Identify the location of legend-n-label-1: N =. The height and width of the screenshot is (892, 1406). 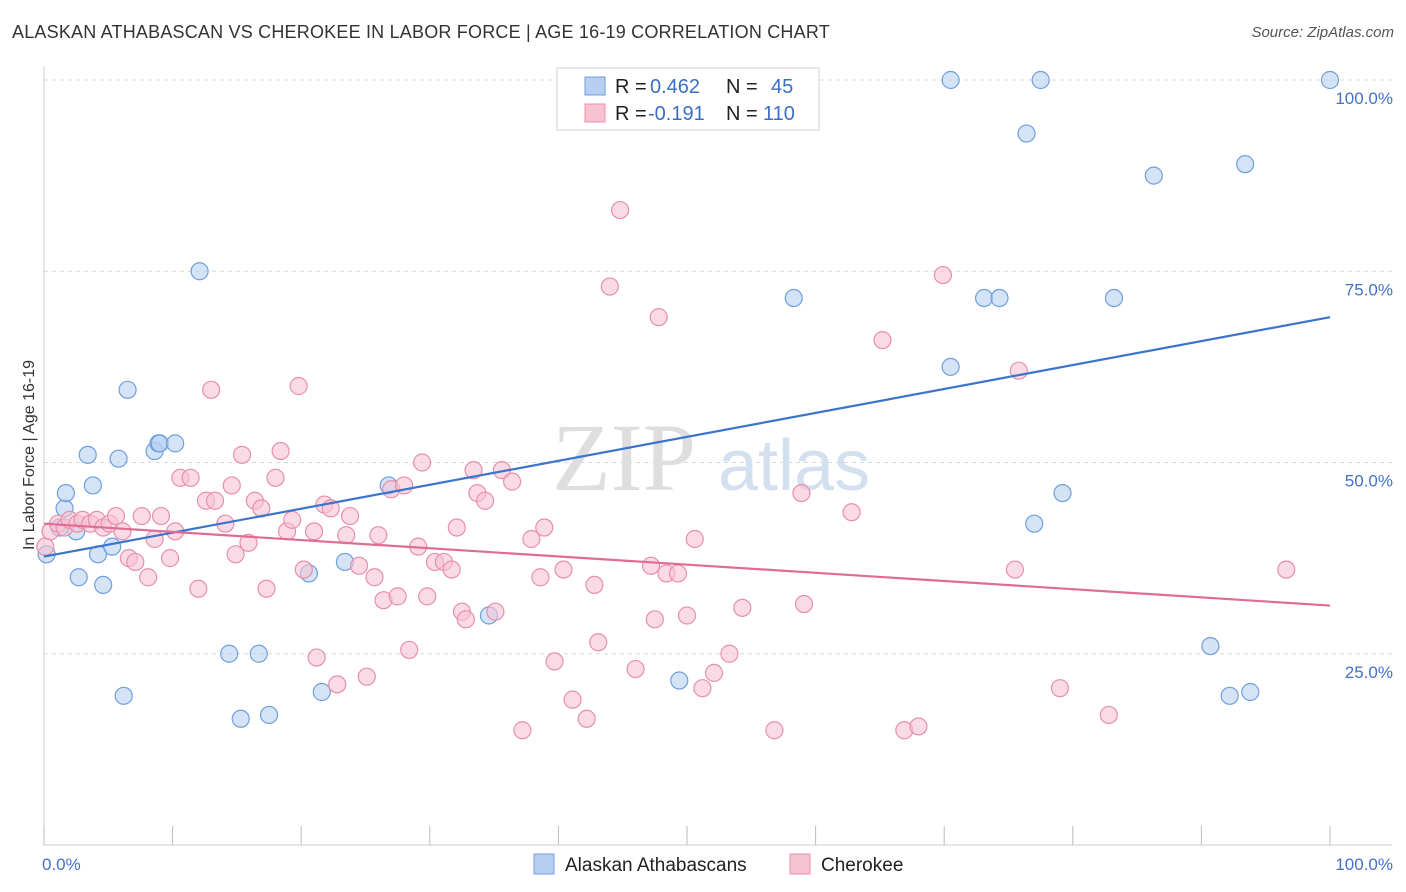
(742, 87).